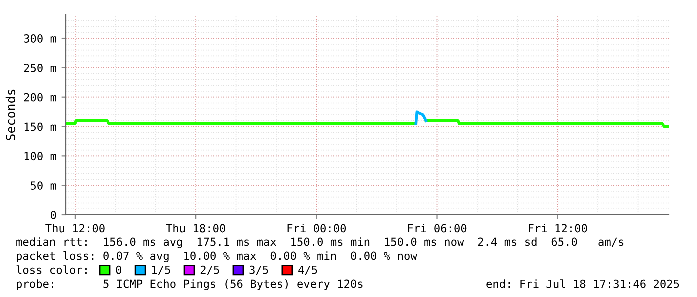 The width and height of the screenshot is (697, 297). What do you see at coordinates (11, 115) in the screenshot?
I see `y-axis-title: Seconds` at bounding box center [11, 115].